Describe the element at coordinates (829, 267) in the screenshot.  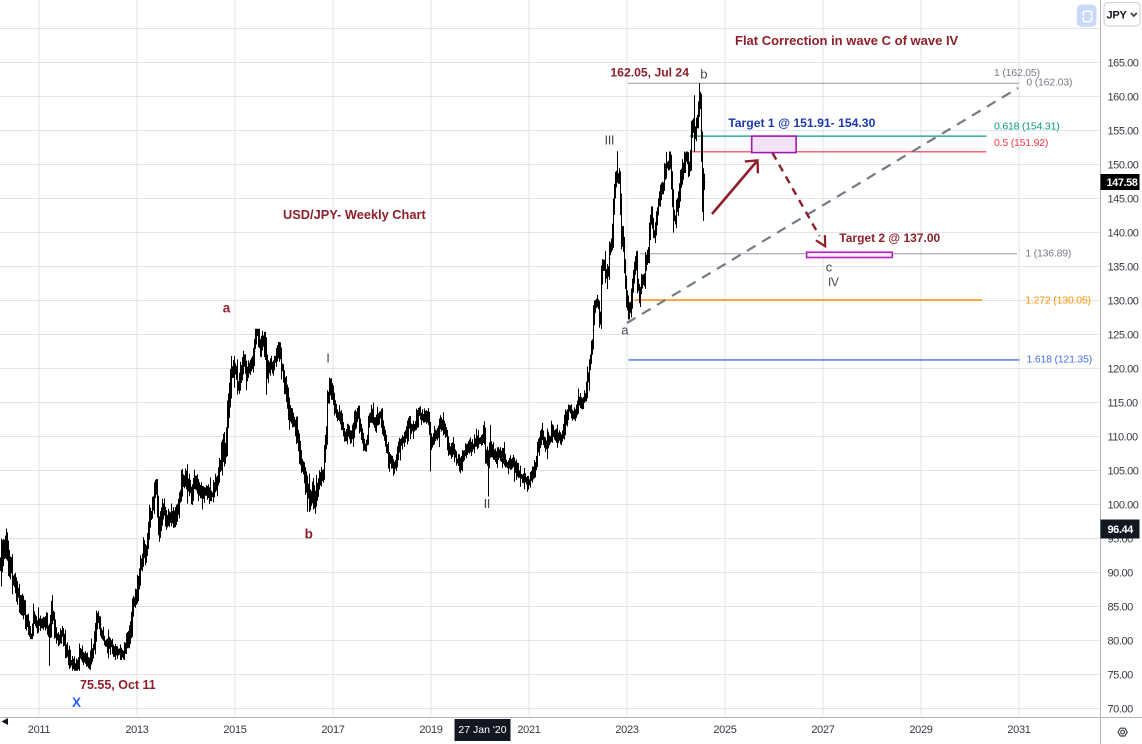
I see `svg-text: c` at that location.